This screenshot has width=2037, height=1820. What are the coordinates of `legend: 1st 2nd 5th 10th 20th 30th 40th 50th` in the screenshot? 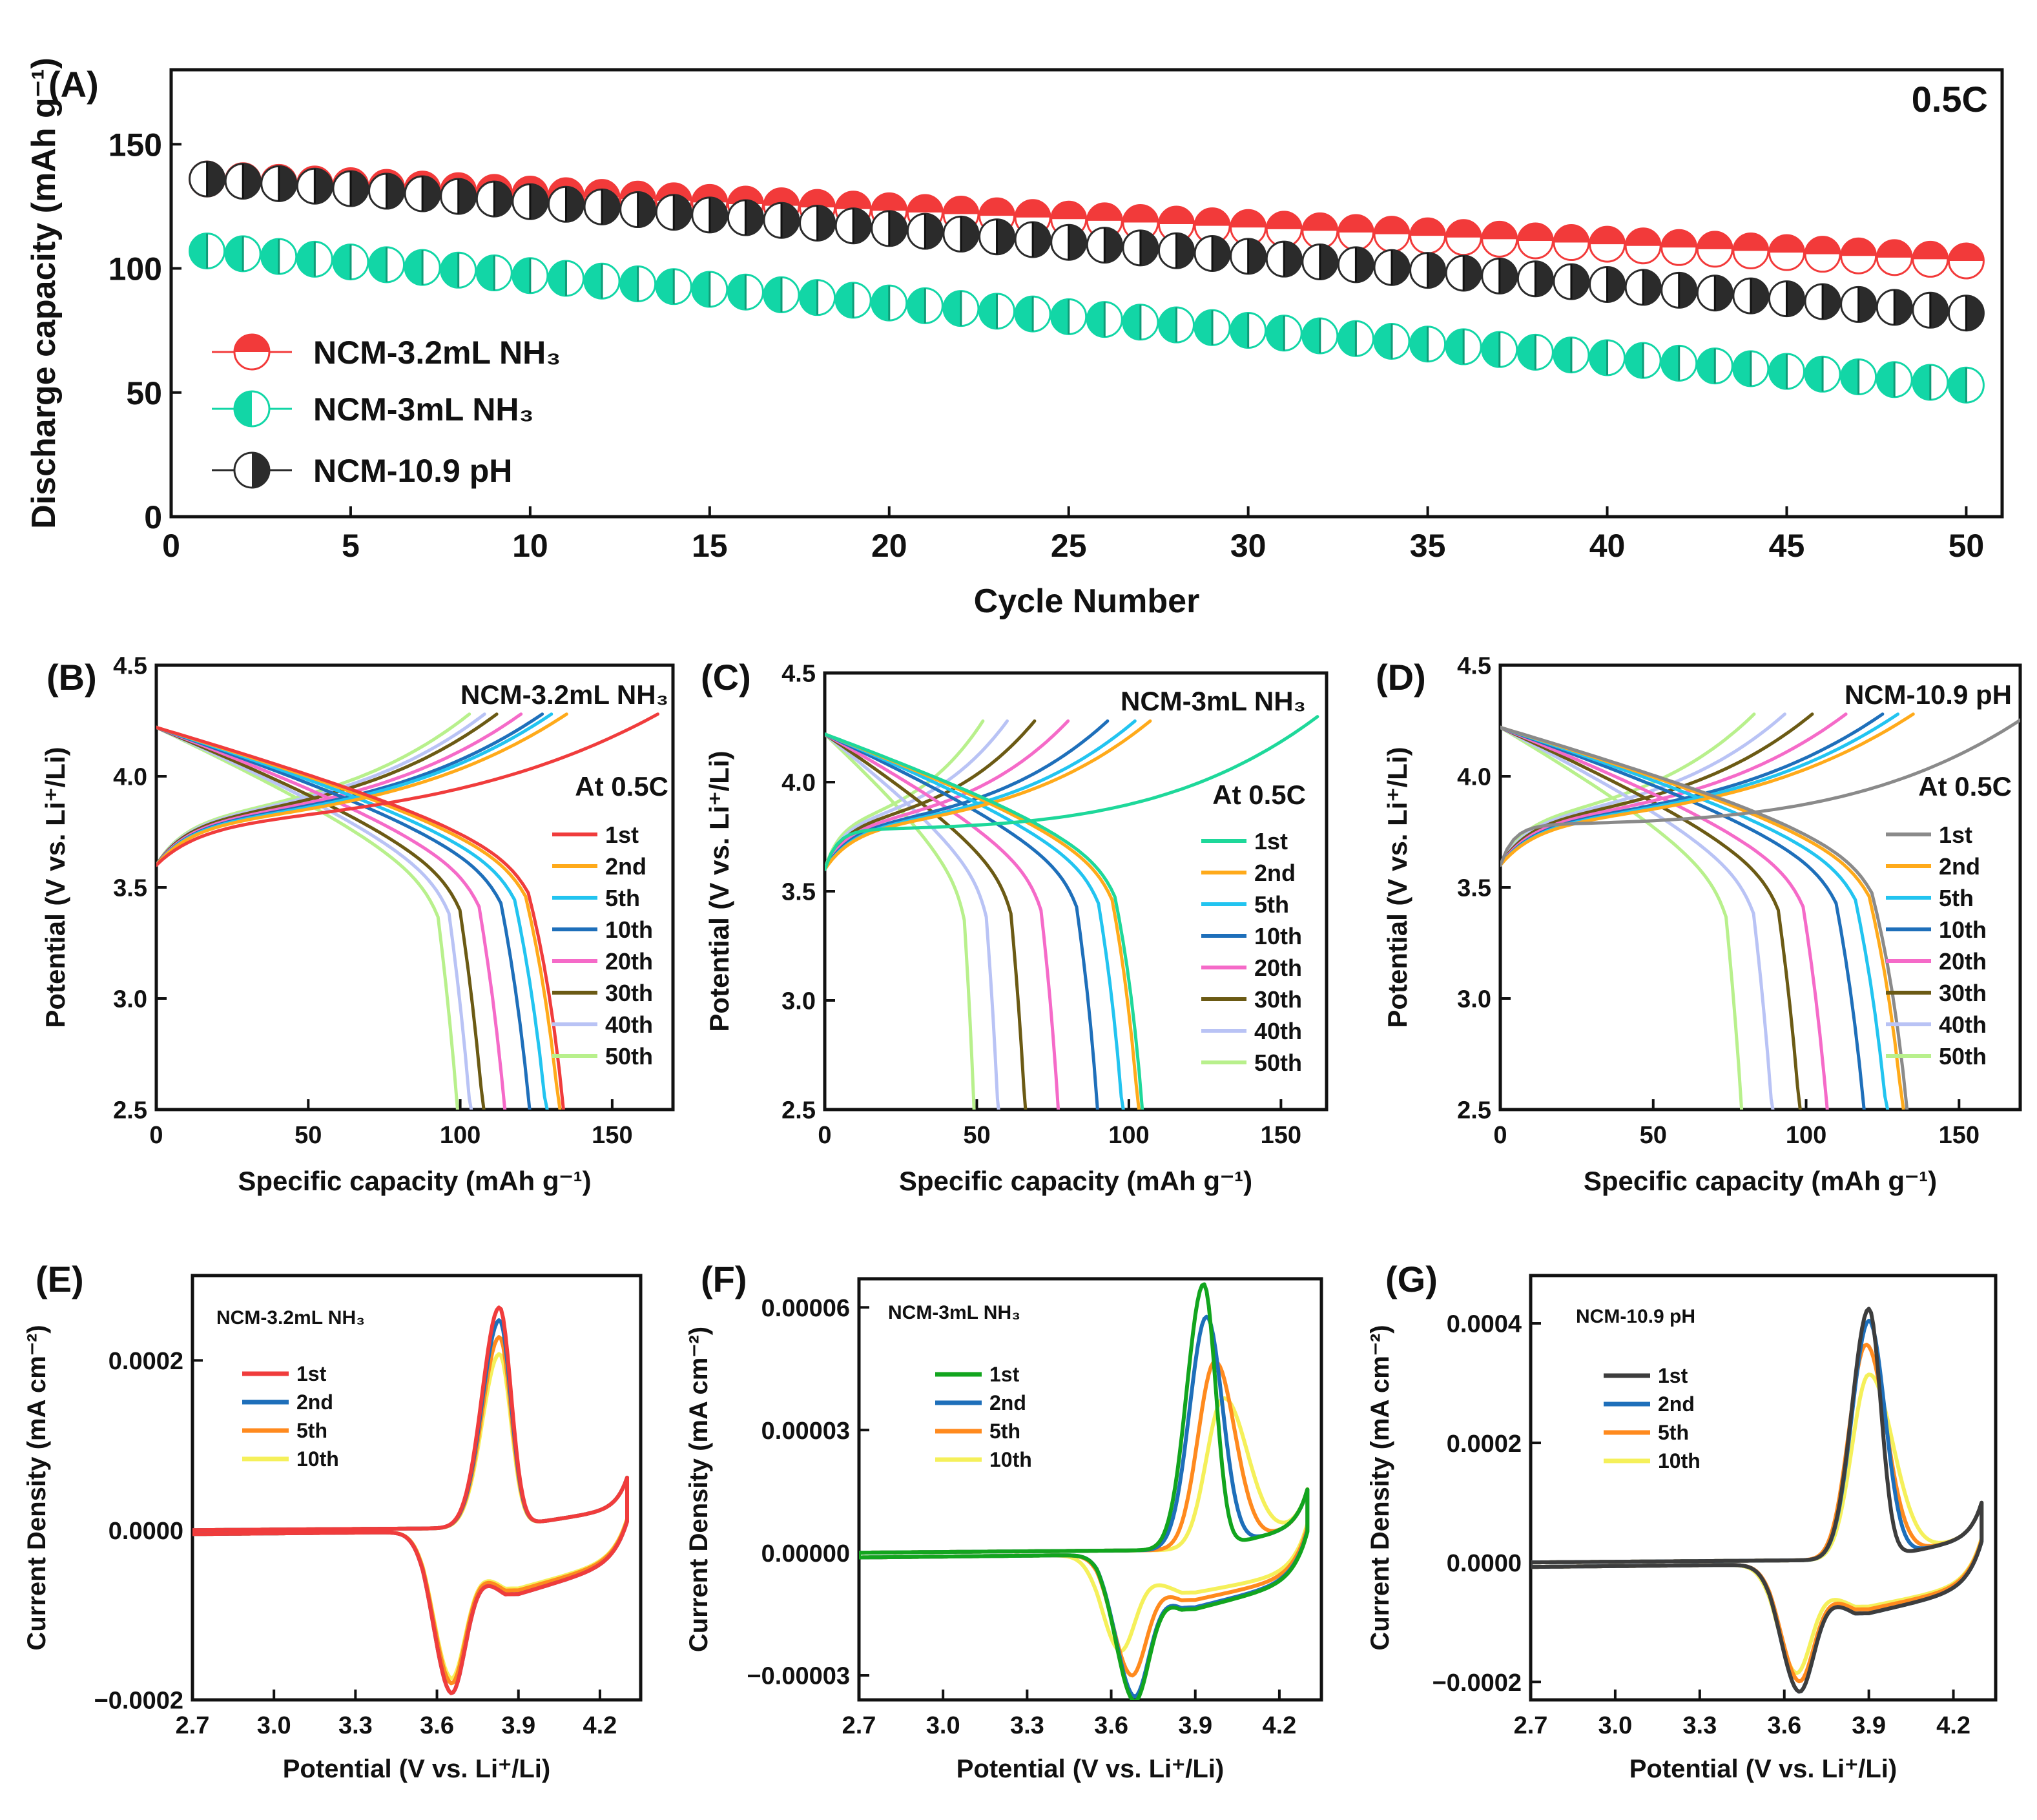 It's located at (602, 946).